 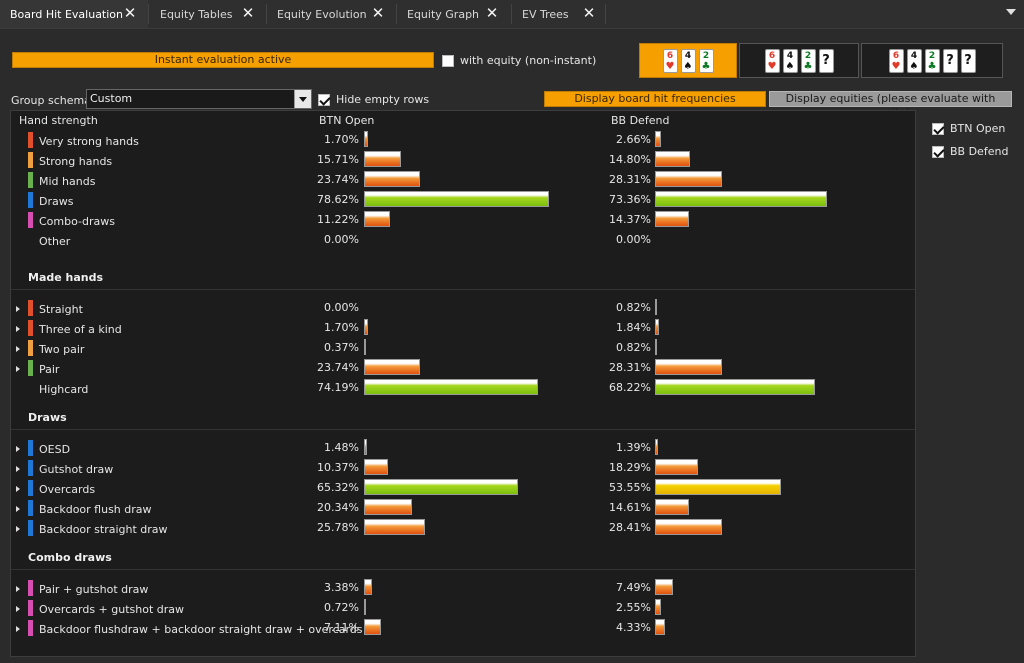 I want to click on tab-equity-tables: Equity Tables ✕, so click(x=207, y=14).